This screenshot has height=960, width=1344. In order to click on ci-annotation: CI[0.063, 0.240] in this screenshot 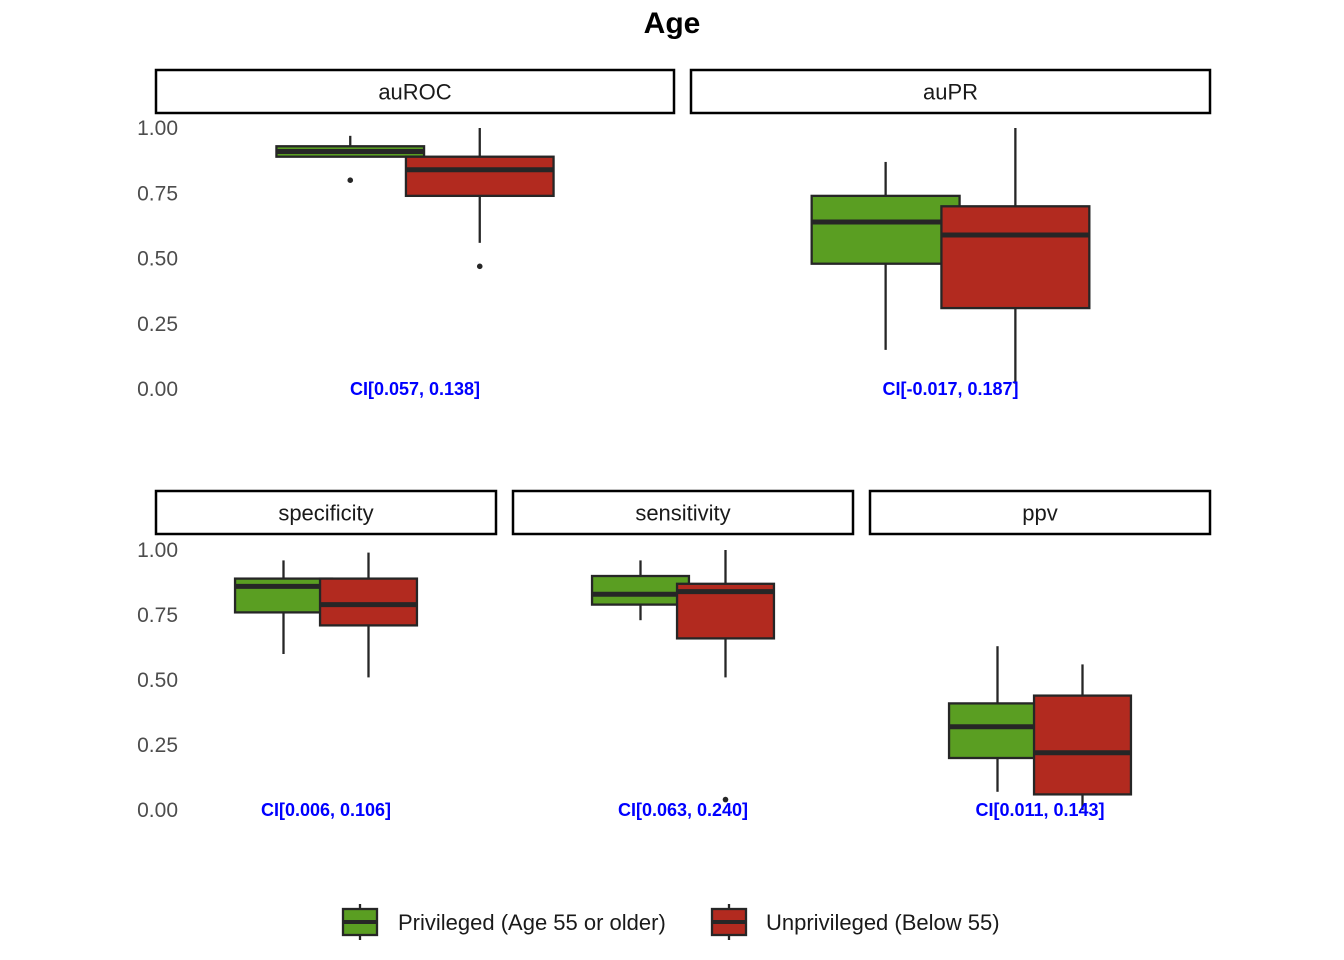, I will do `click(683, 810)`.